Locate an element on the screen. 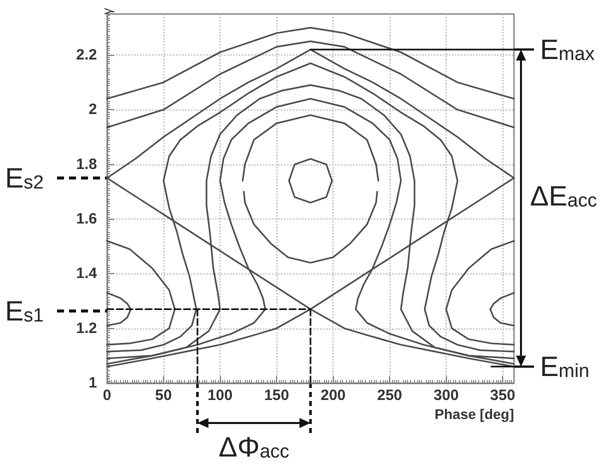  y-axis-title: γ is located at coordinates (107, 11).